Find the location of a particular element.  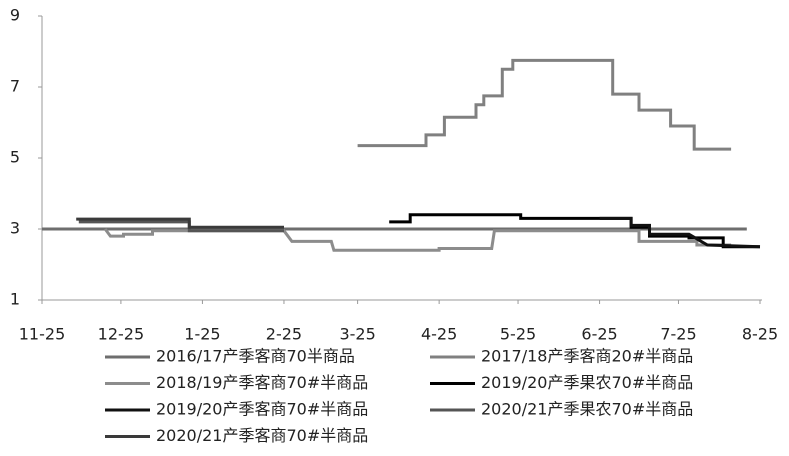

legend-label: 2018/19产季客商70#半商品 is located at coordinates (262, 382).